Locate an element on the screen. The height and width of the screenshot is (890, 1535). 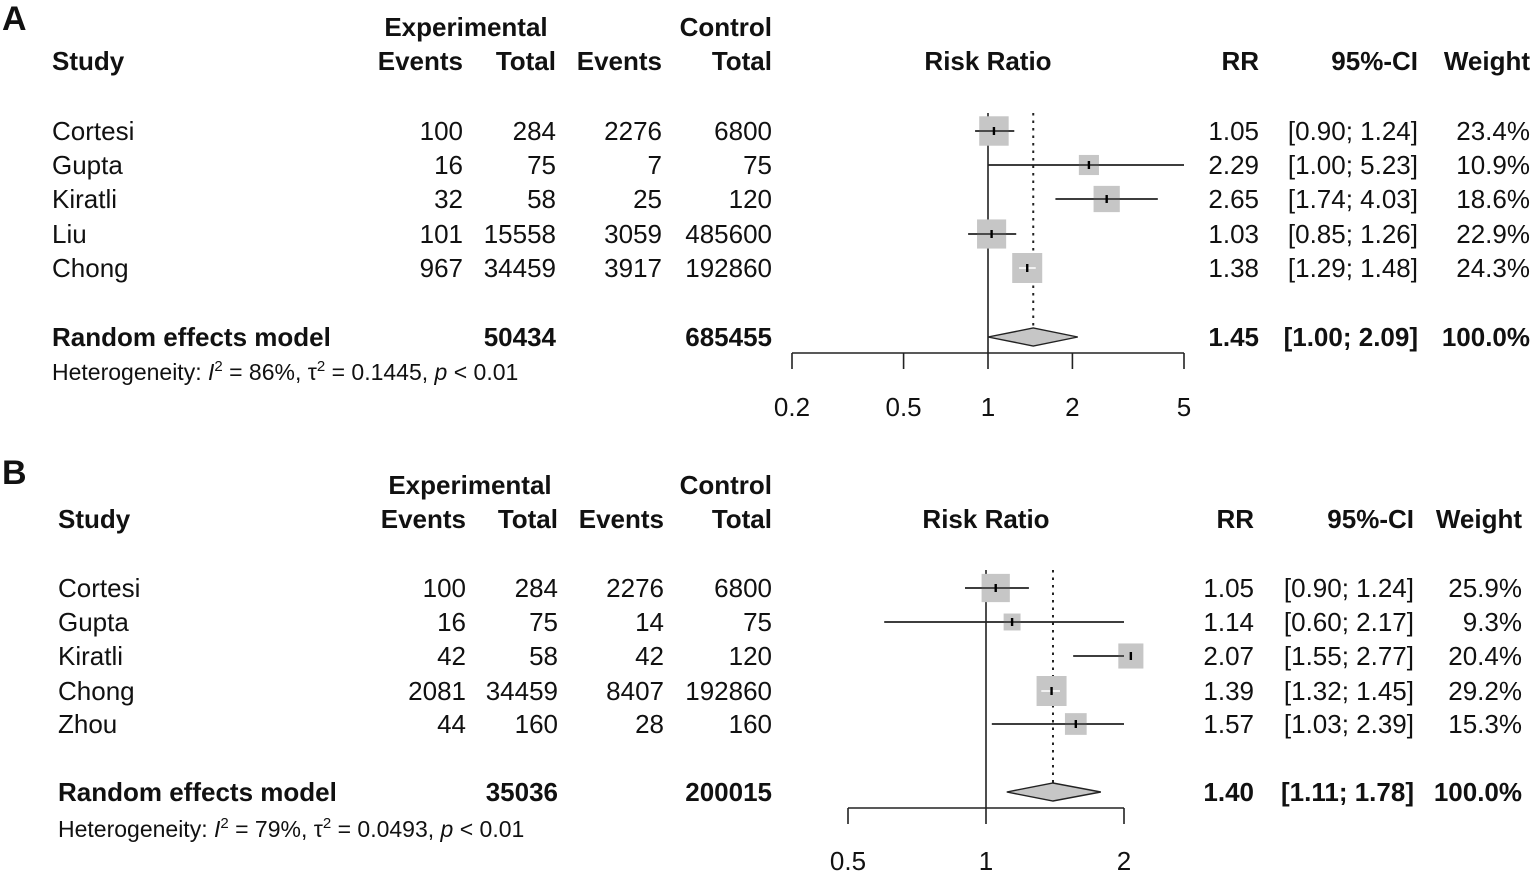
weight-cell: 20.4% is located at coordinates (1485, 656).